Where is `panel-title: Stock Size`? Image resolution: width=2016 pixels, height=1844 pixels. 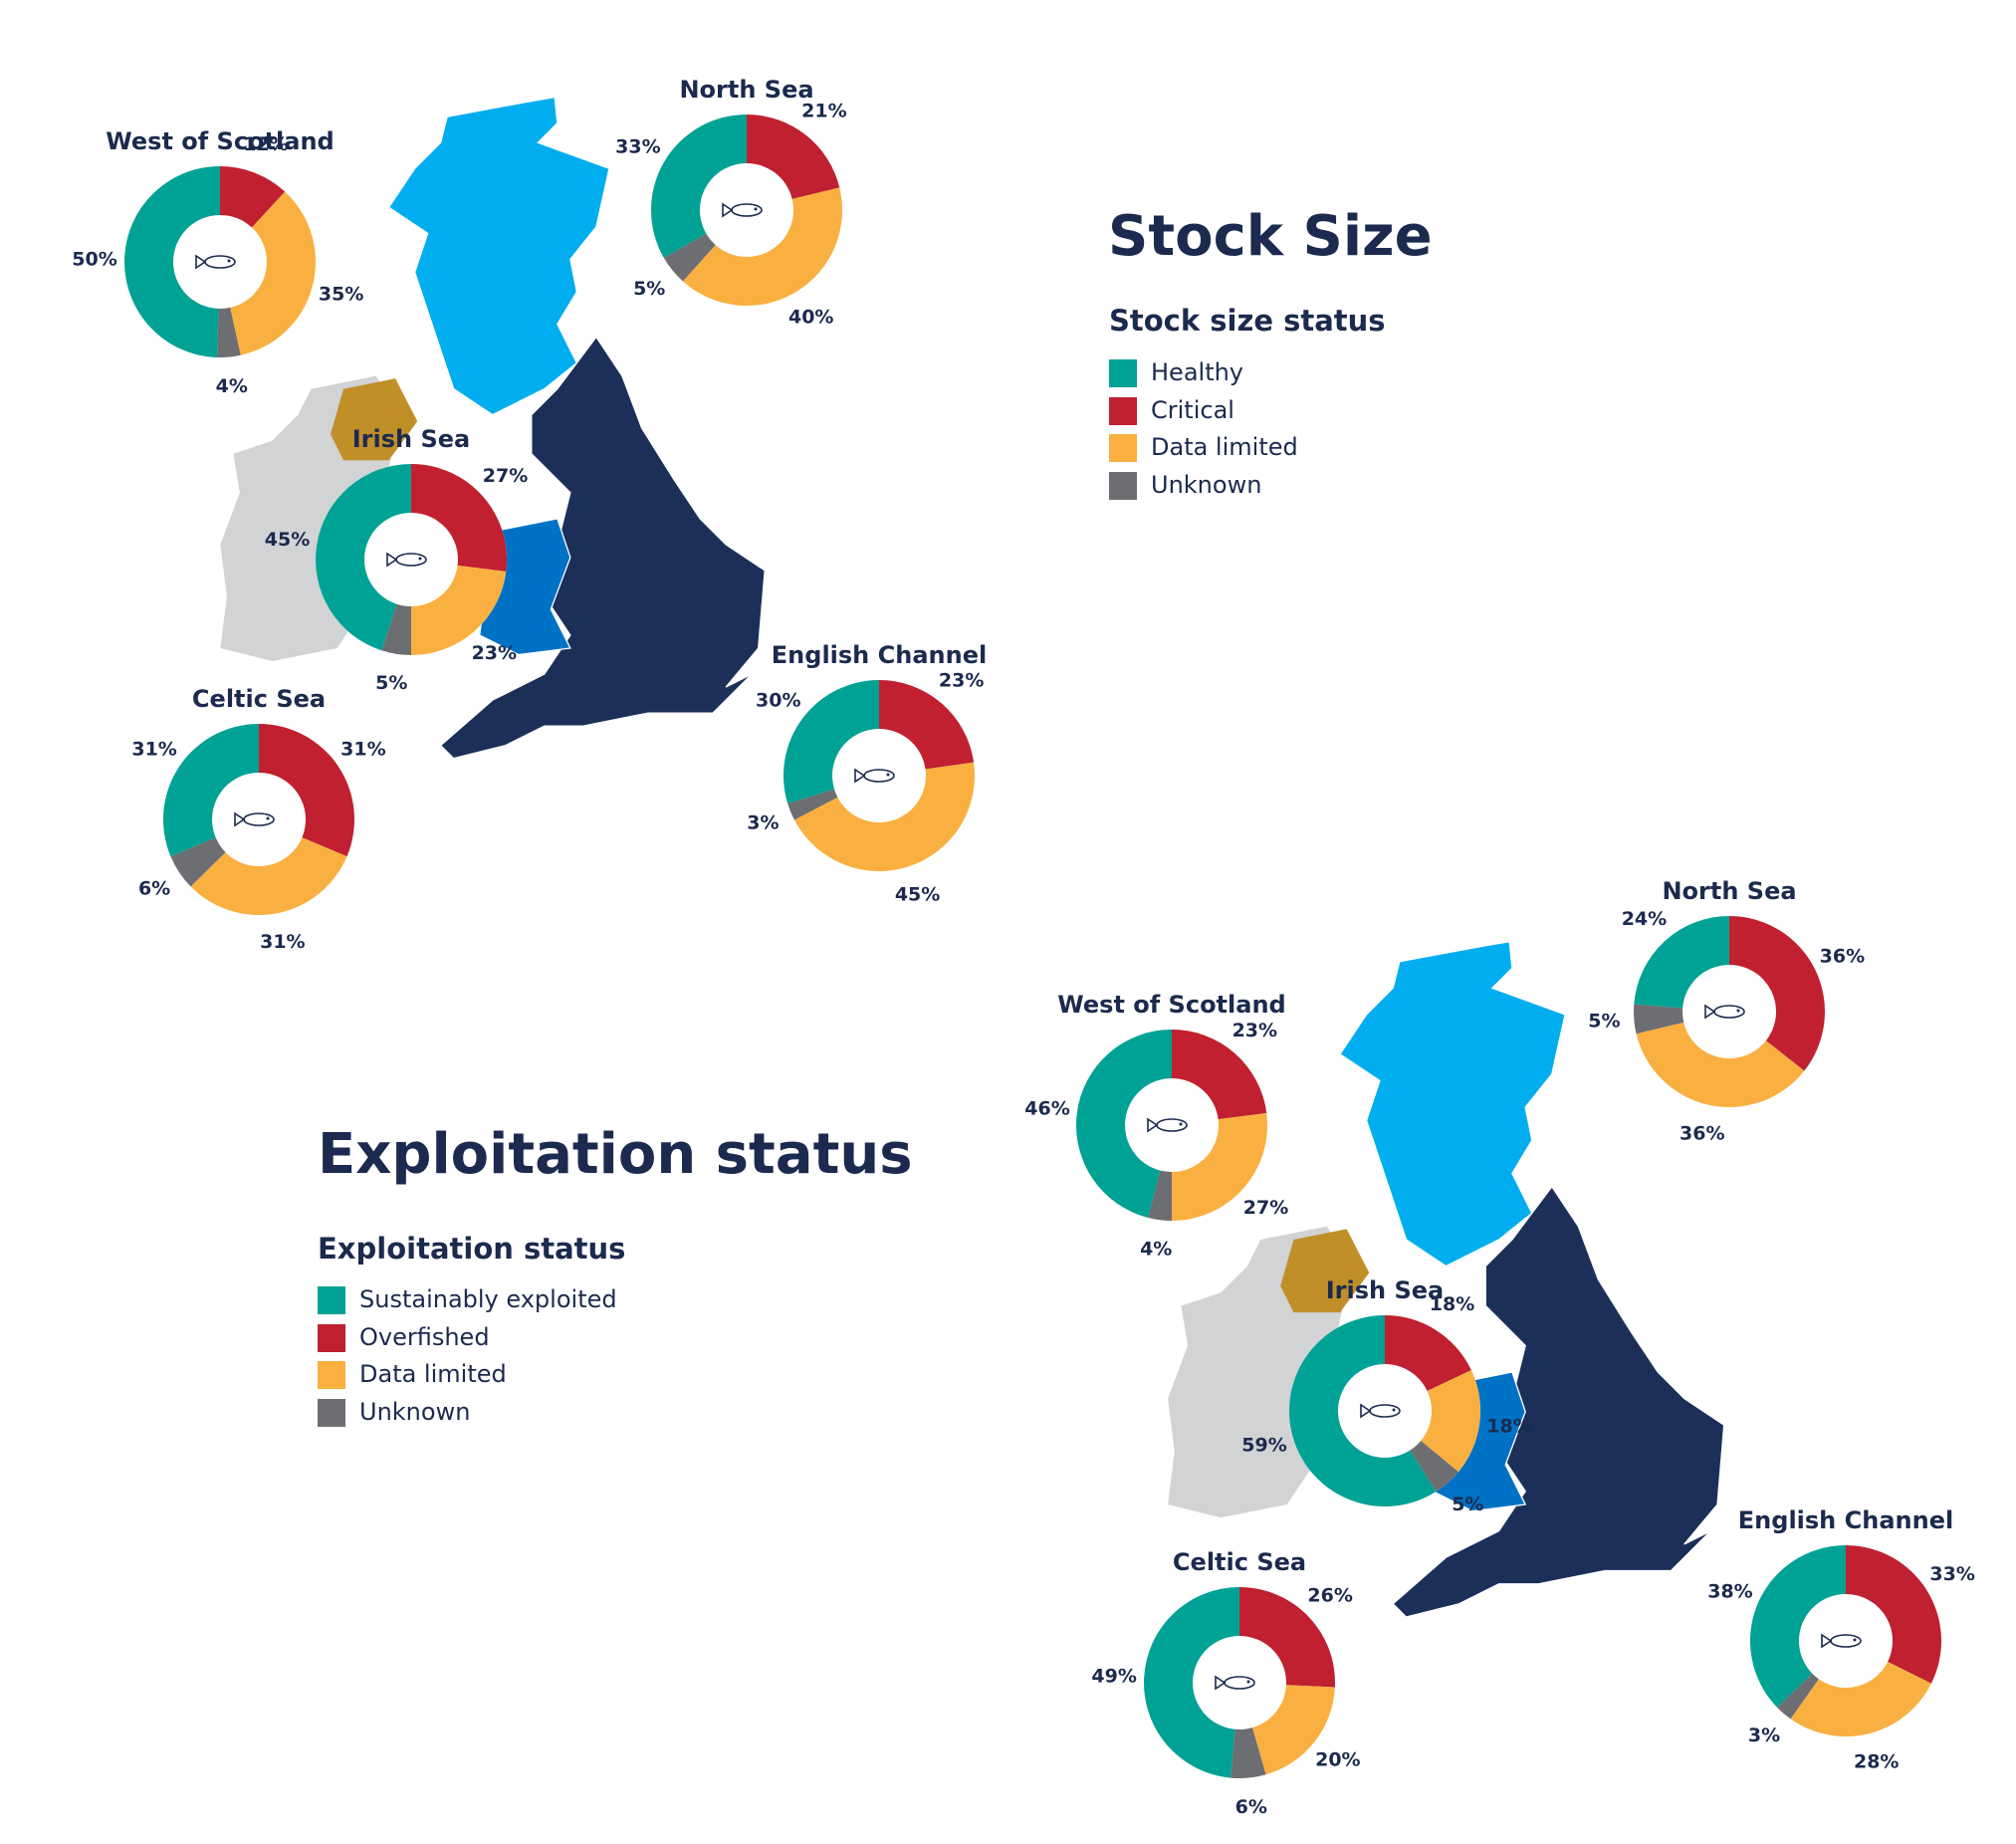 panel-title: Stock Size is located at coordinates (1271, 236).